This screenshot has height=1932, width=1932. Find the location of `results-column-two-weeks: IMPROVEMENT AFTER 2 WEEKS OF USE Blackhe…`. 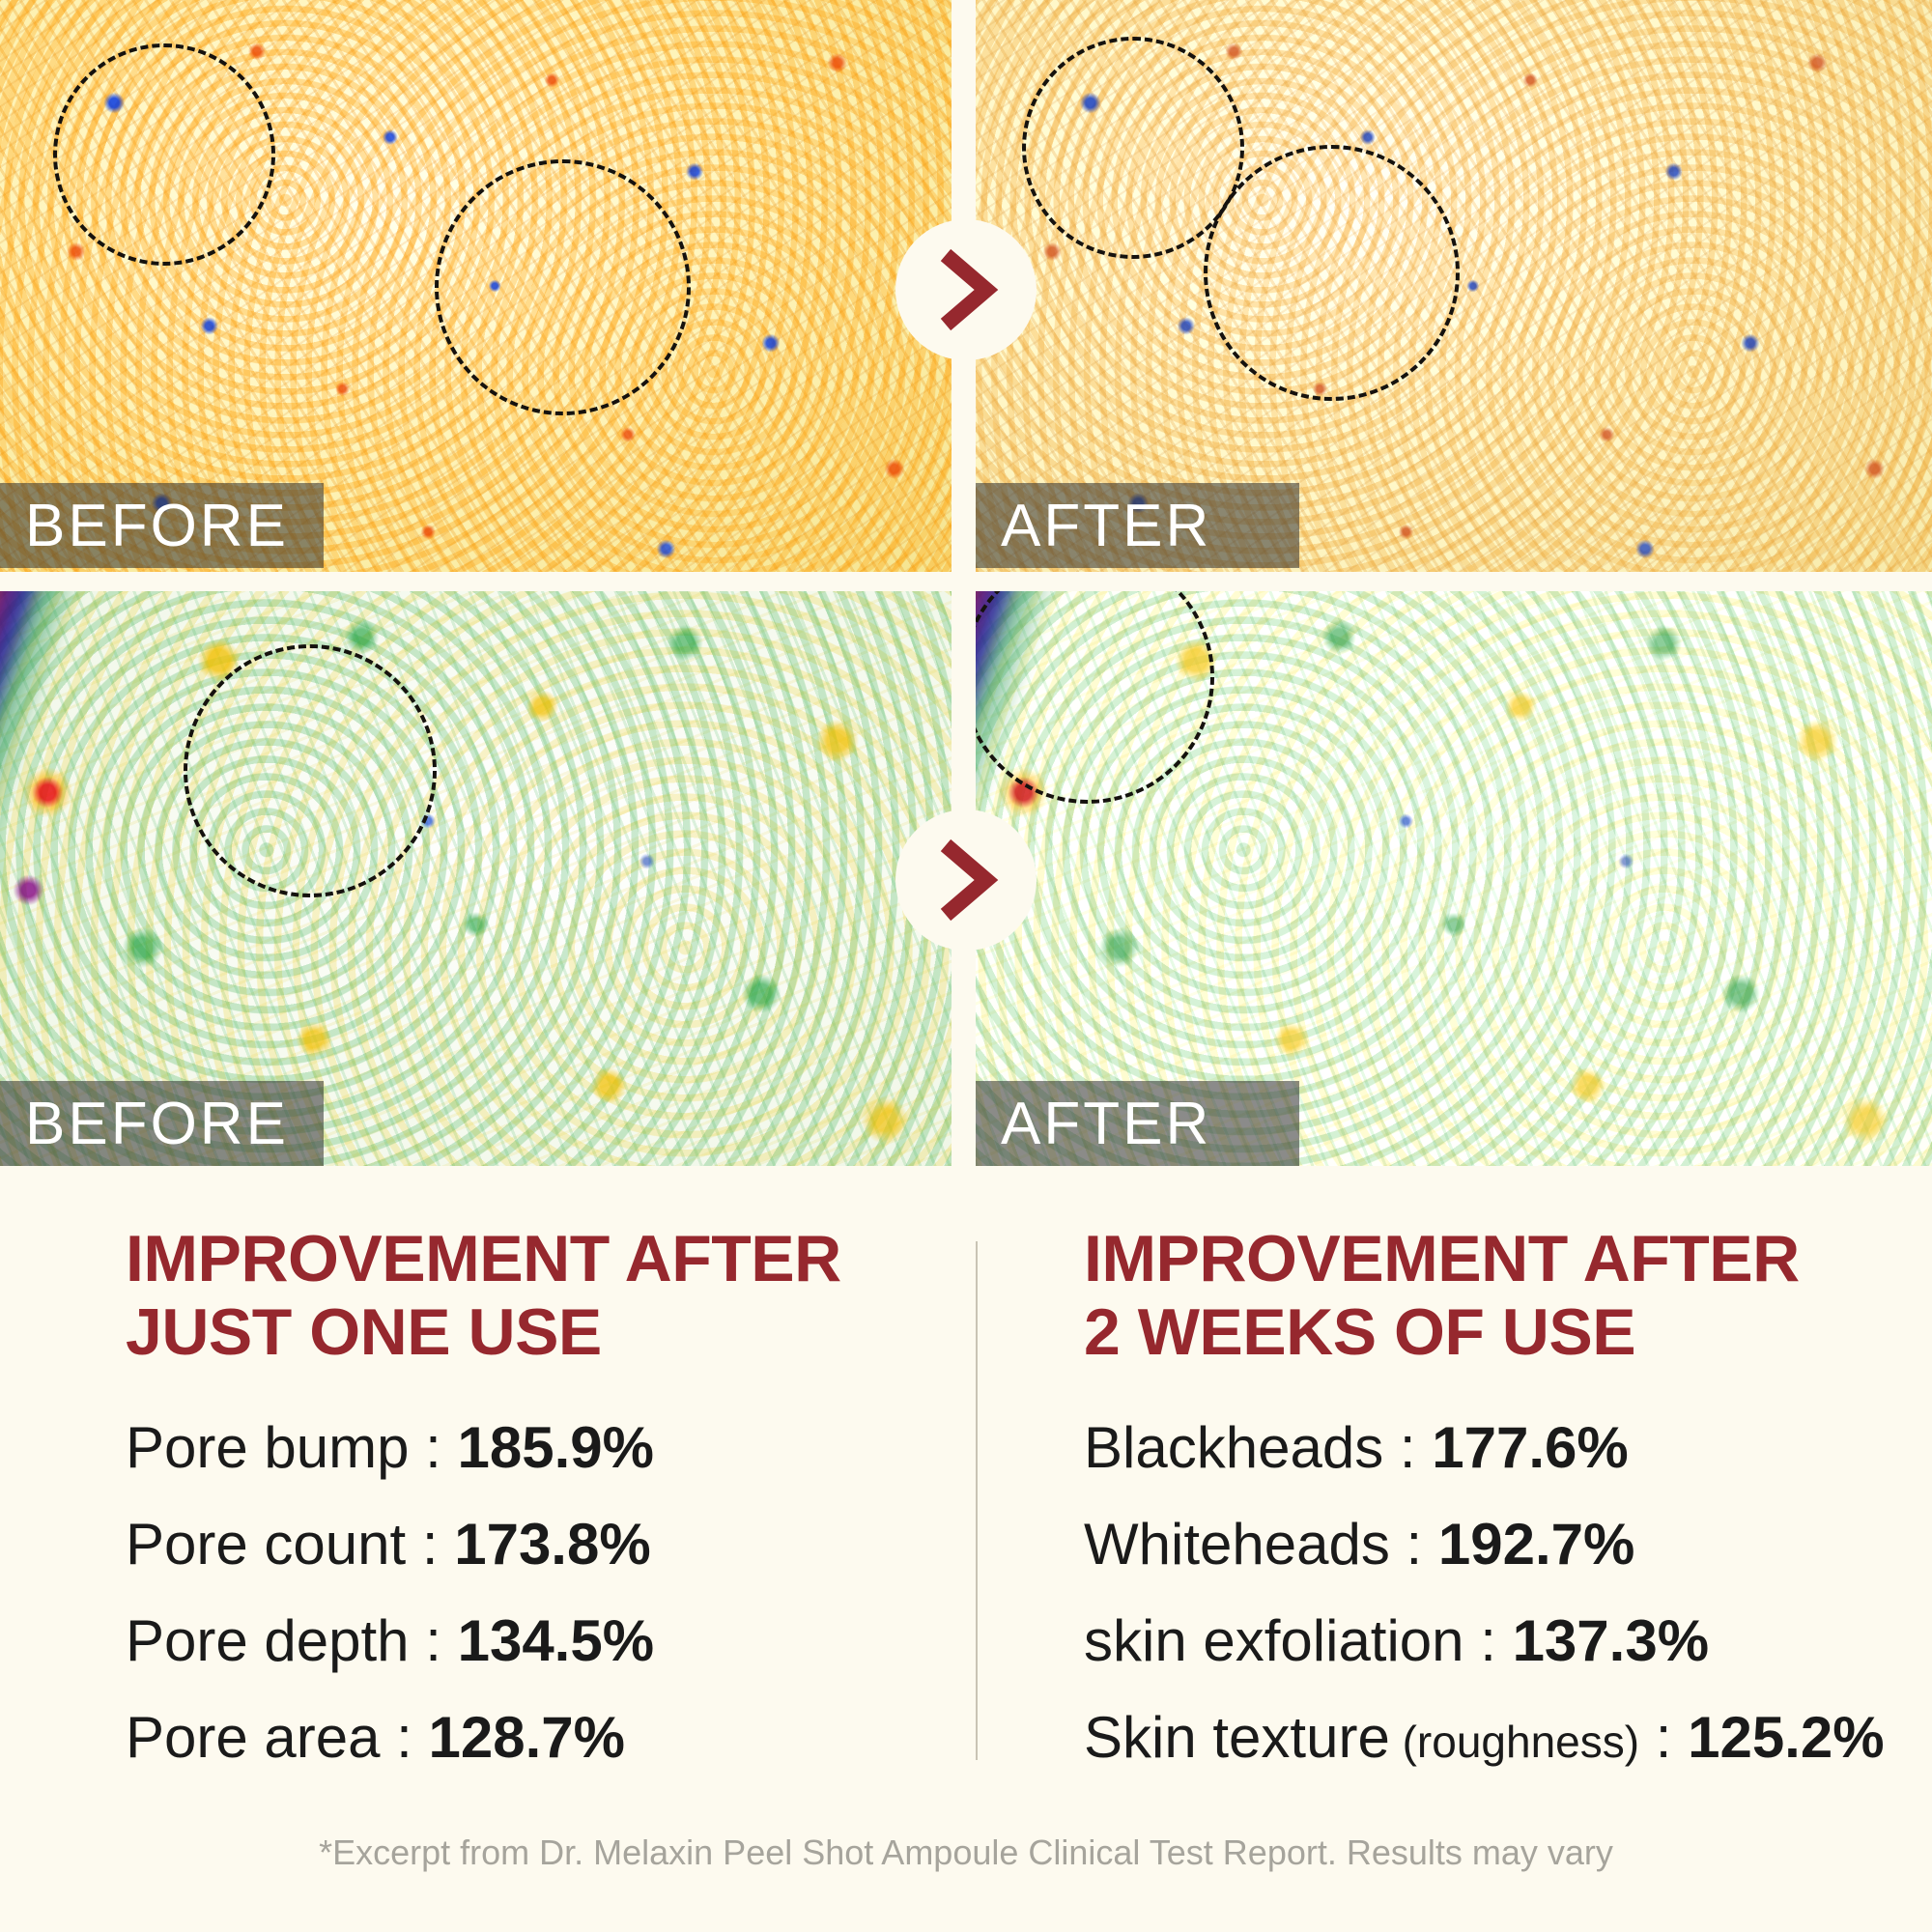

results-column-two-weeks: IMPROVEMENT AFTER 2 WEEKS OF USE Blackhe… is located at coordinates (1499, 1513).